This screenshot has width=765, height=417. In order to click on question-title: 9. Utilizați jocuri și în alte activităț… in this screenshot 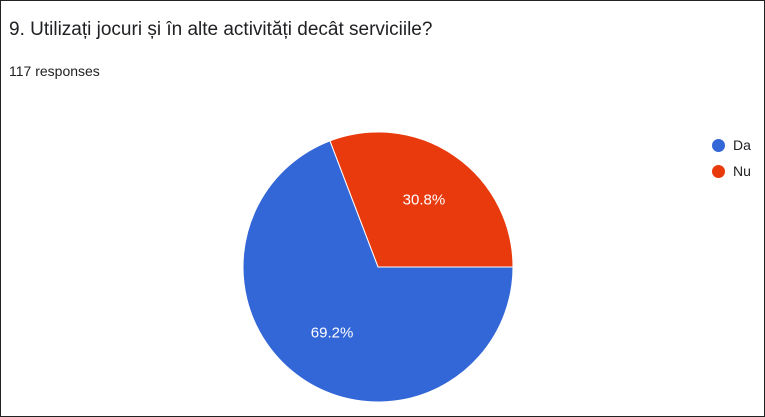, I will do `click(221, 29)`.